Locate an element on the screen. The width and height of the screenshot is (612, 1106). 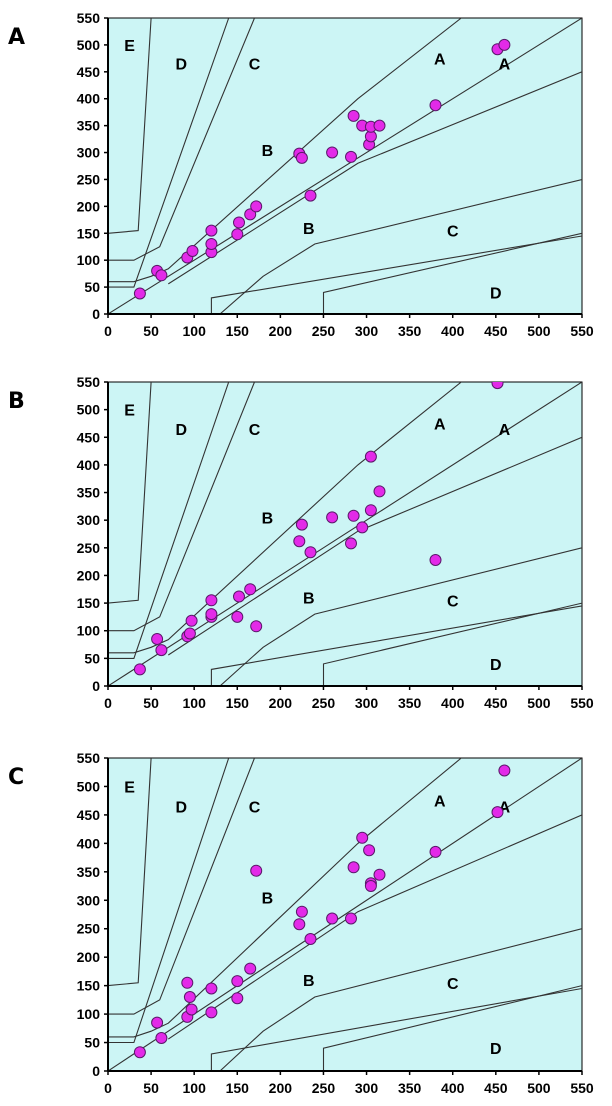
zone-label: B is located at coordinates (309, 981).